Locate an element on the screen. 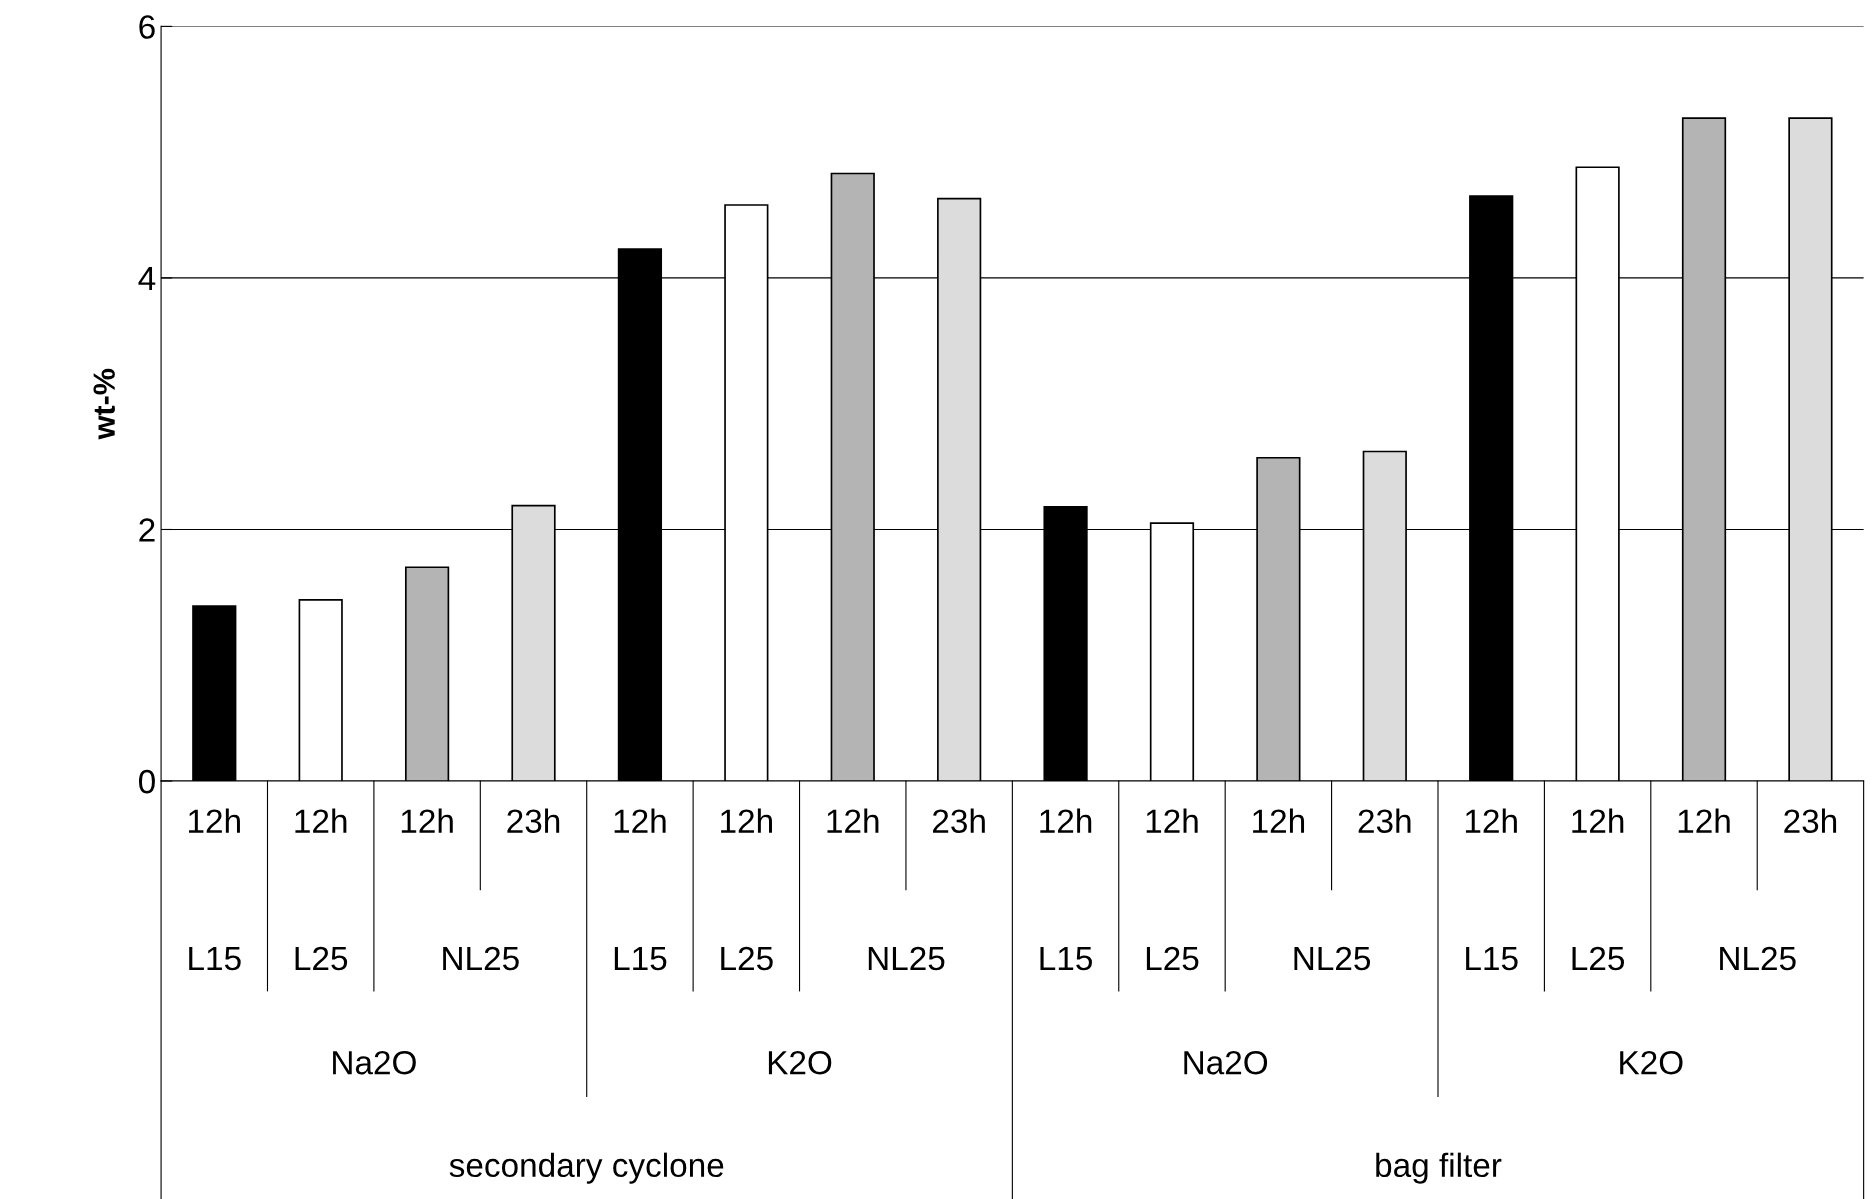 The image size is (1873, 1199). y-tick-label: 2 is located at coordinates (147, 530).